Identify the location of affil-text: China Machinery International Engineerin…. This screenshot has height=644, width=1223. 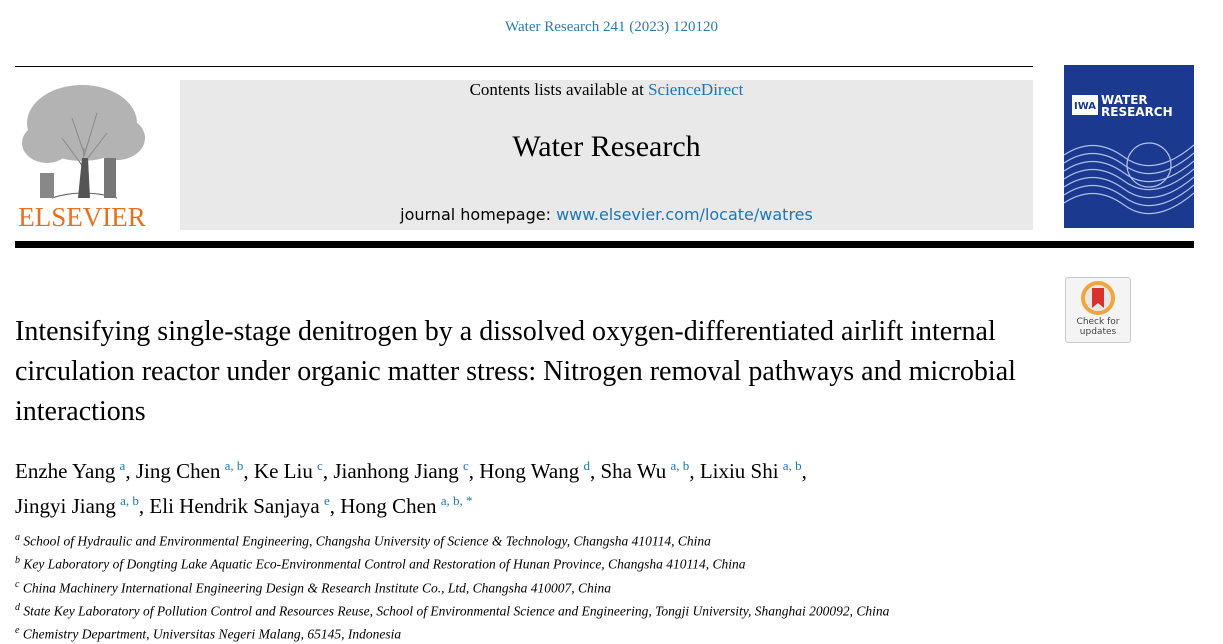
(317, 588).